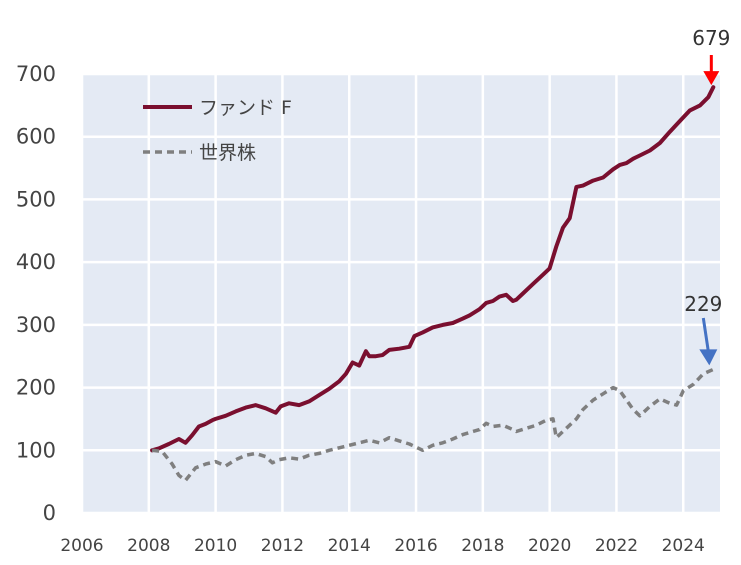  Describe the element at coordinates (711, 38) in the screenshot. I see `annotation-679: 679` at that location.